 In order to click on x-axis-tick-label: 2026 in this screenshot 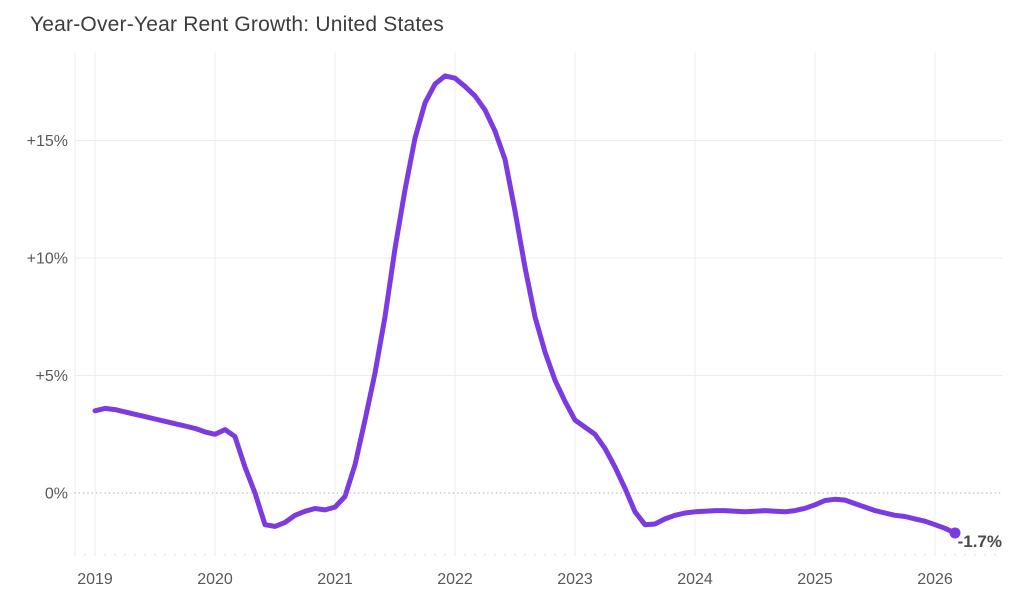, I will do `click(935, 579)`.